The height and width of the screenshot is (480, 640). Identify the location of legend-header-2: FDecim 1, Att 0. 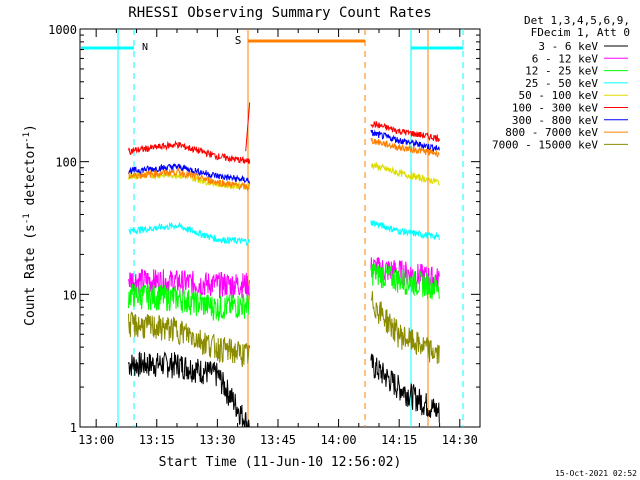
(580, 32).